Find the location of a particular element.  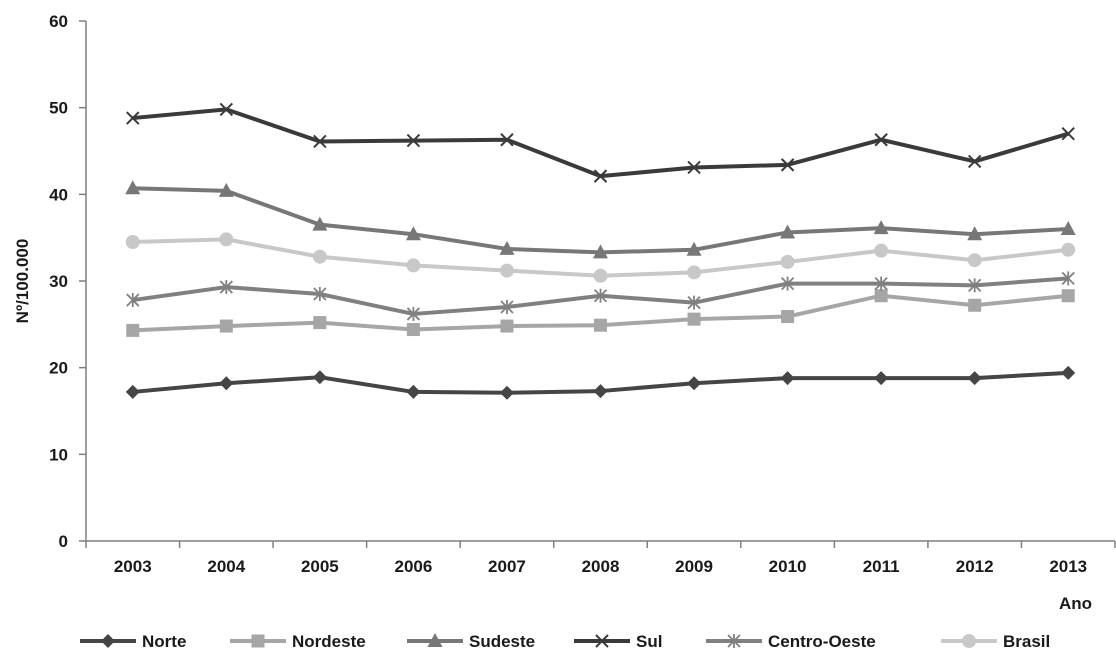

y-tick-label: 10 is located at coordinates (58, 454).